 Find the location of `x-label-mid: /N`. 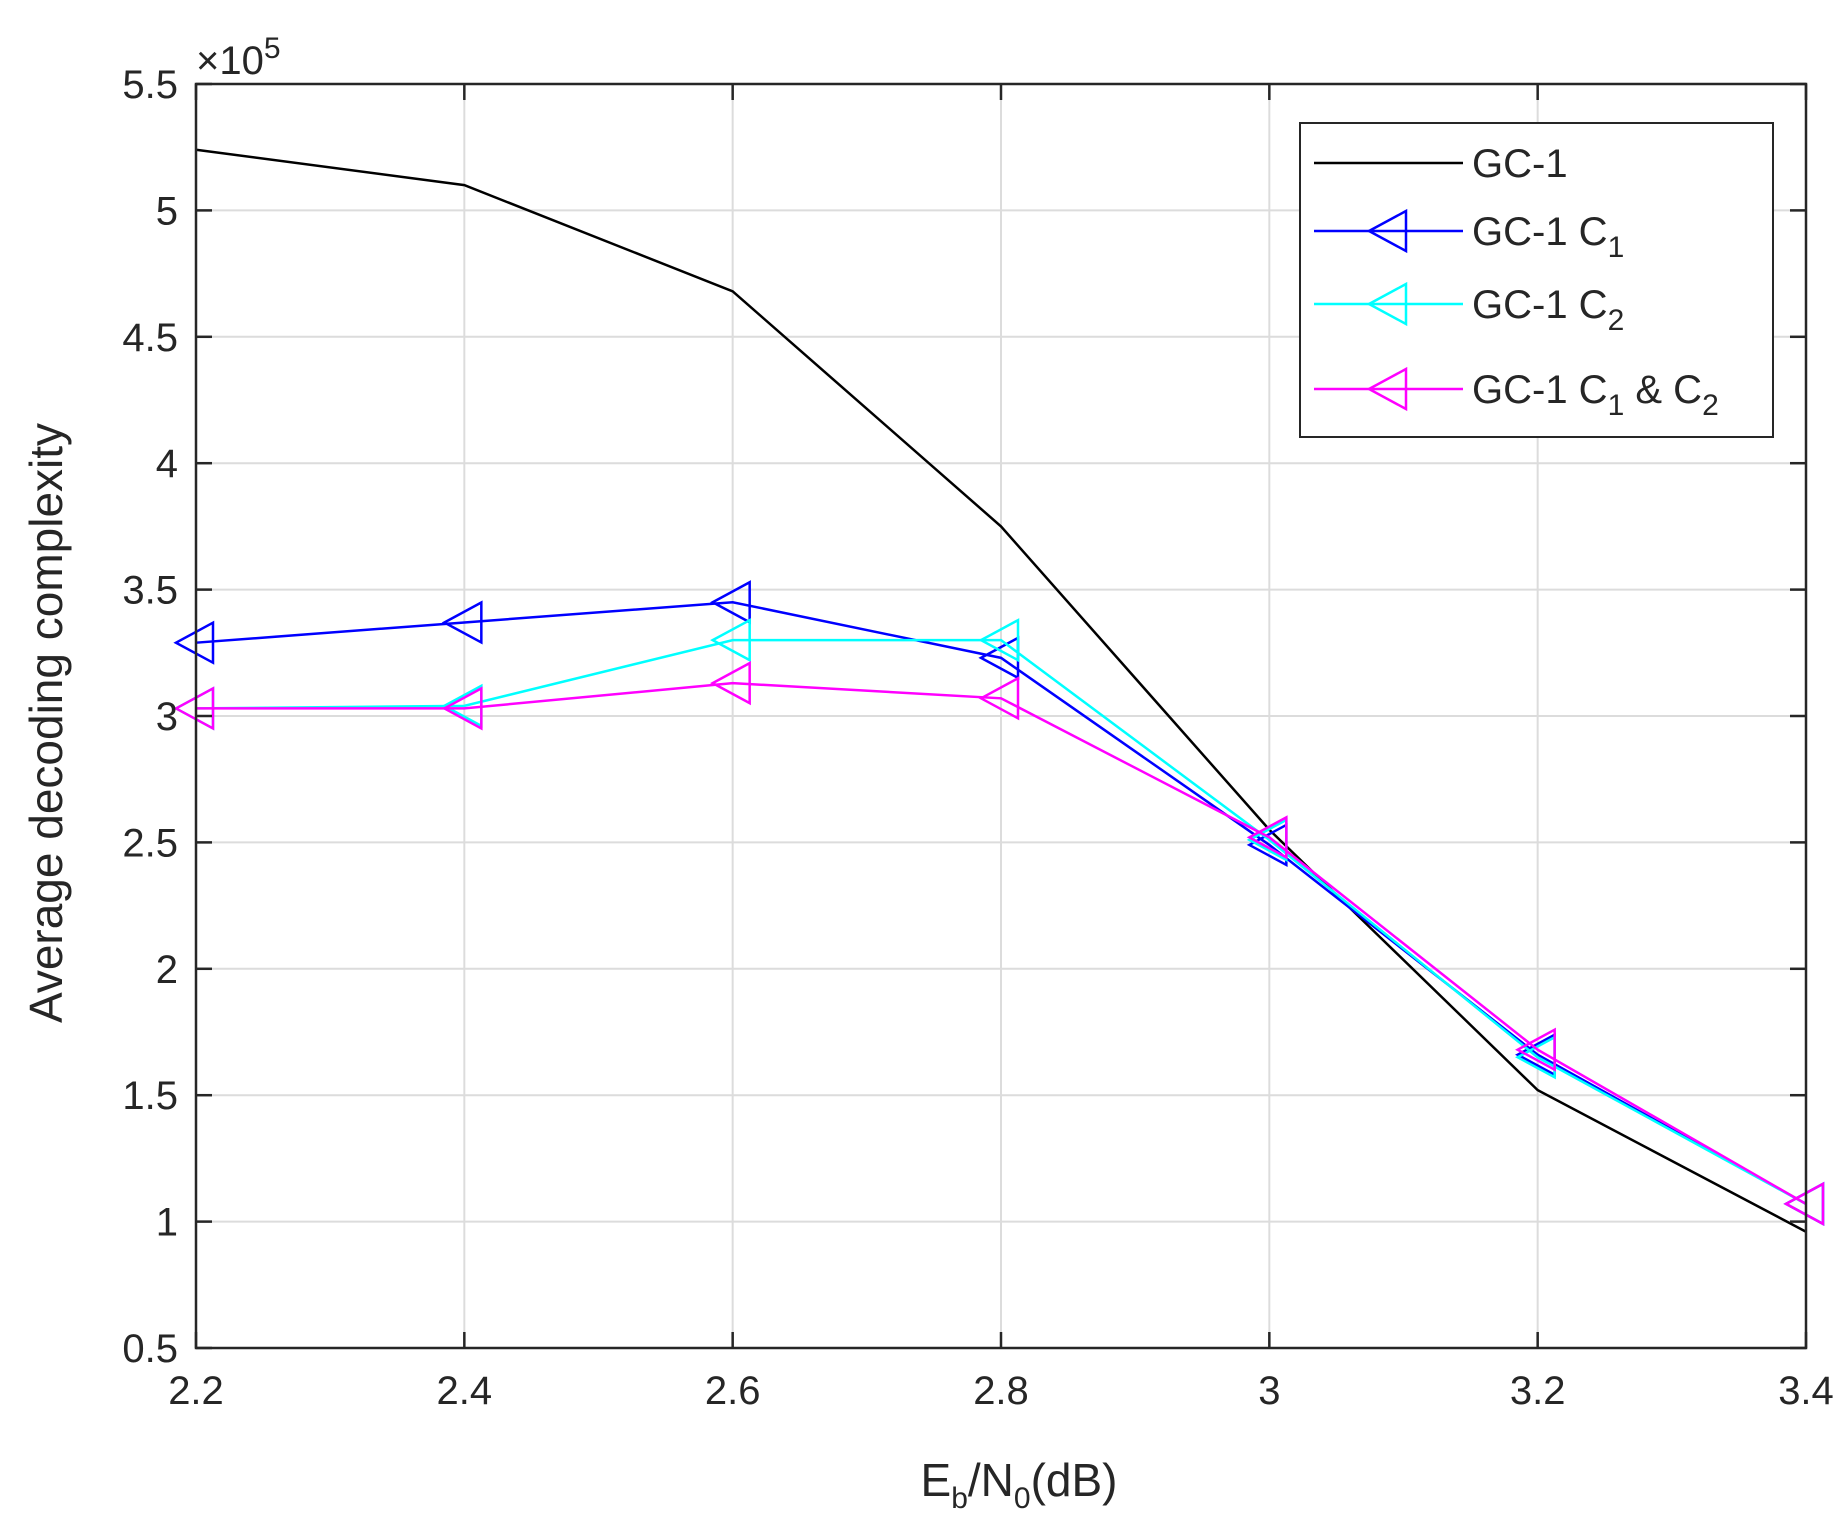

x-label-mid: /N is located at coordinates (991, 1480).